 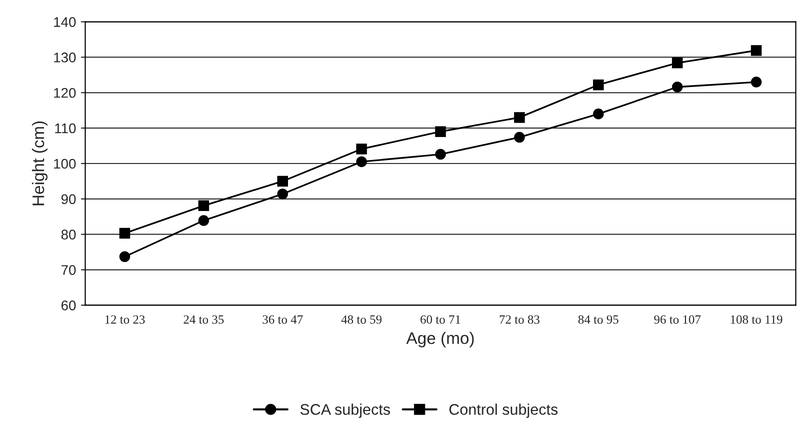 I want to click on y-tick-label: 130, so click(x=65, y=57).